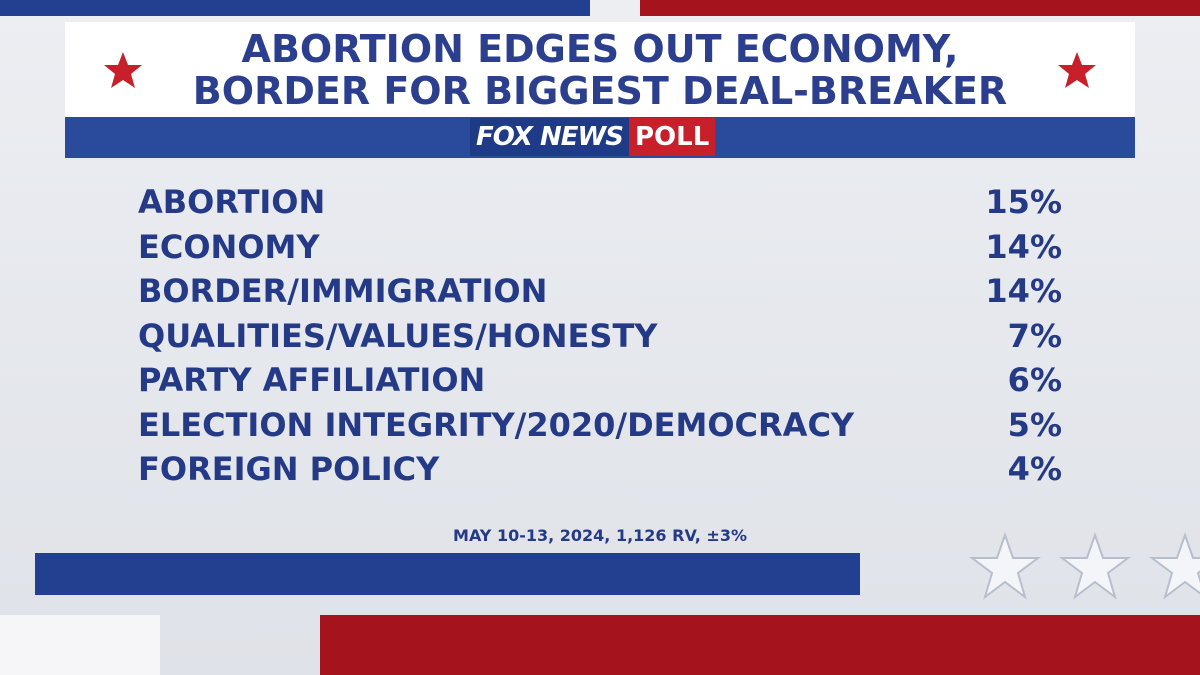 This screenshot has height=675, width=1200. I want to click on row-value: 6%, so click(1034, 380).